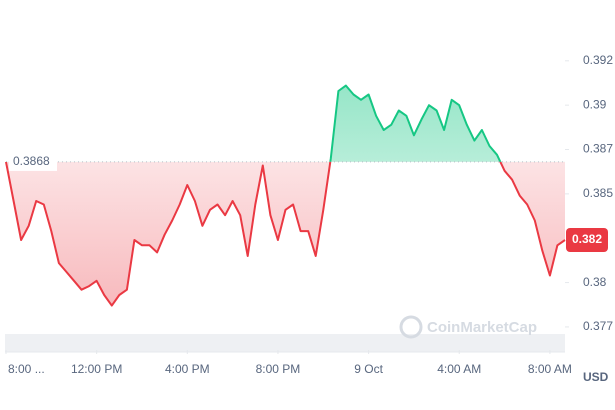  Describe the element at coordinates (368, 369) in the screenshot. I see `x-tick-label: 9 Oct` at that location.